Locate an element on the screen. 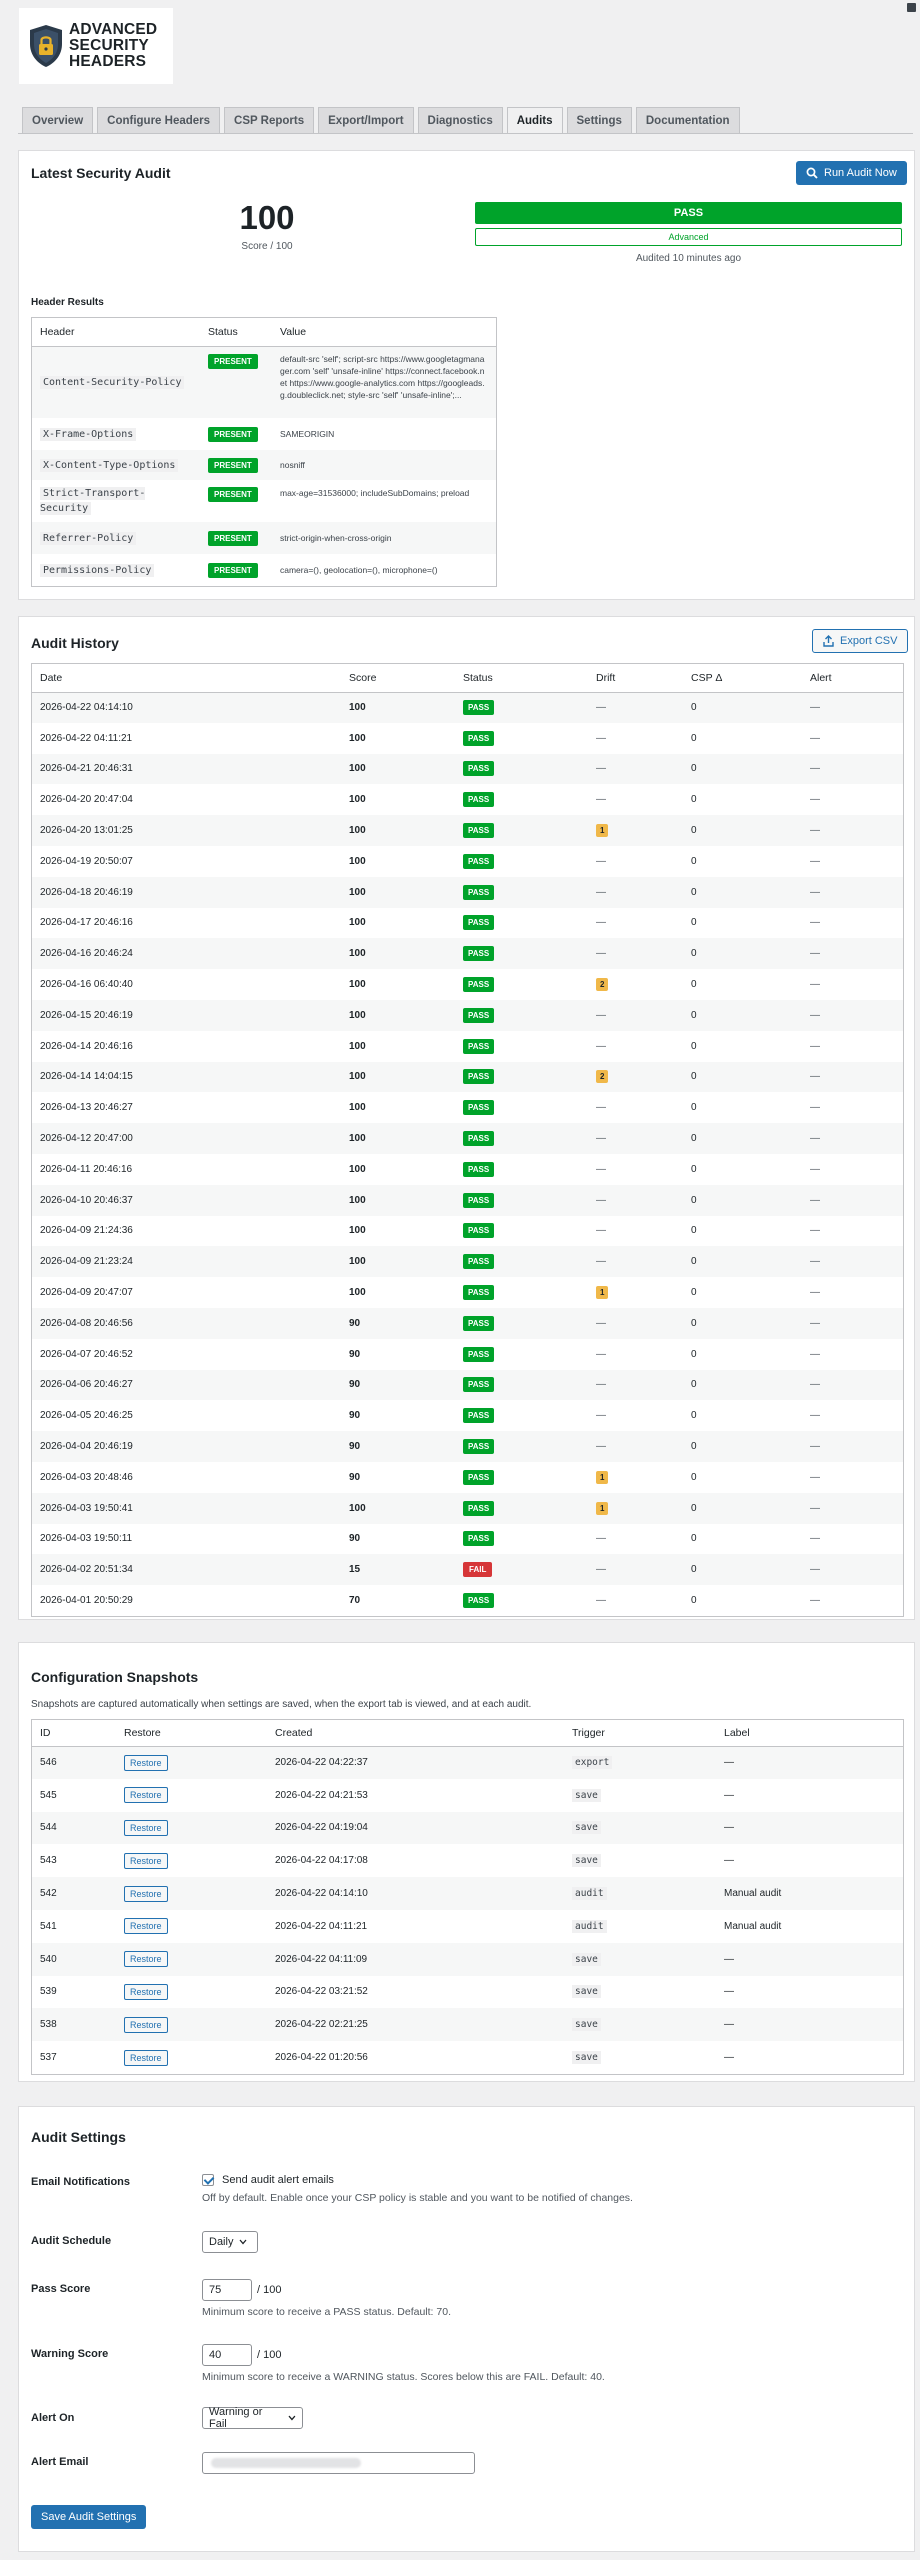 The height and width of the screenshot is (2560, 920). plugin-logo: ADVANCED SECURITY HEADERS is located at coordinates (96, 46).